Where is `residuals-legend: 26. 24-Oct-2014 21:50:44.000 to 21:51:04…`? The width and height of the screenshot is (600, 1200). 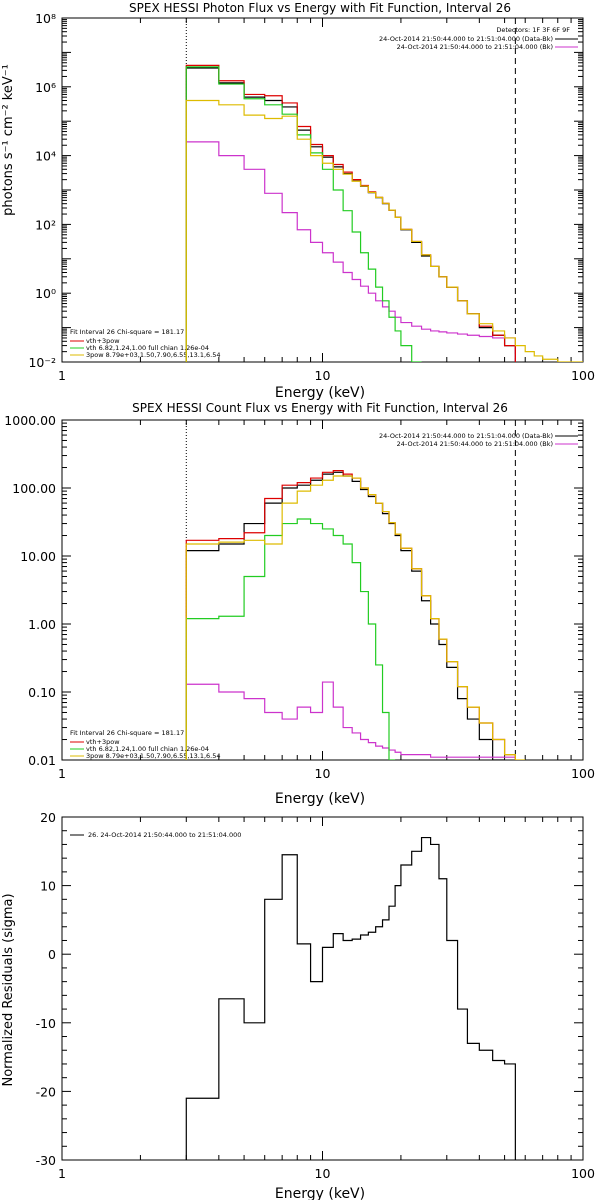 residuals-legend: 26. 24-Oct-2014 21:50:44.000 to 21:51:04… is located at coordinates (155, 835).